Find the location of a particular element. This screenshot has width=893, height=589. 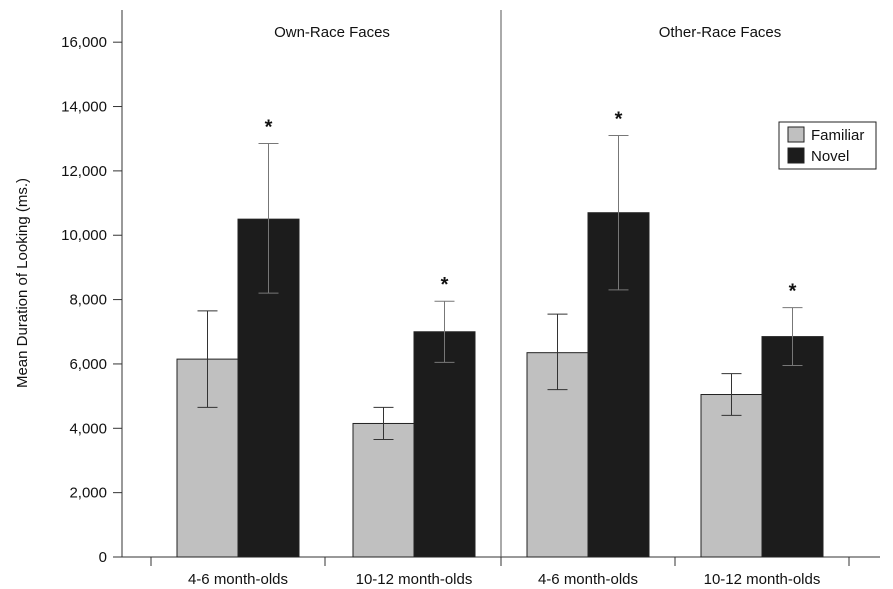

y-tick-label: 14,000 is located at coordinates (84, 107).